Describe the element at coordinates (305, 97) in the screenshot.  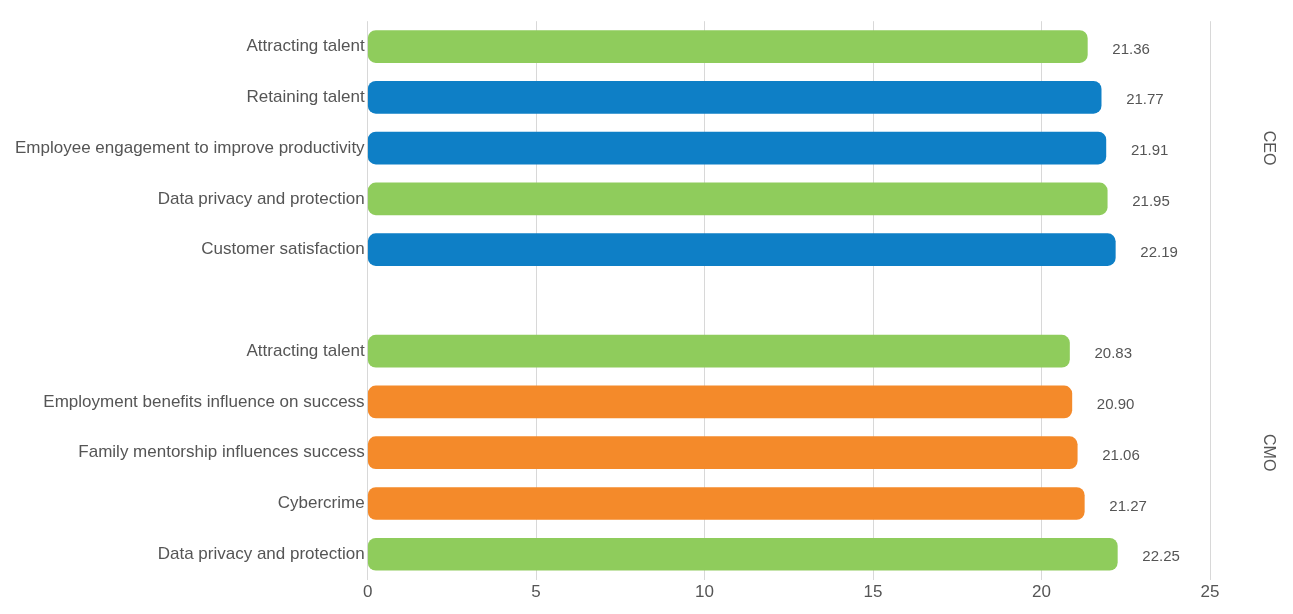
I see `y-tick-label: Retaining talent` at that location.